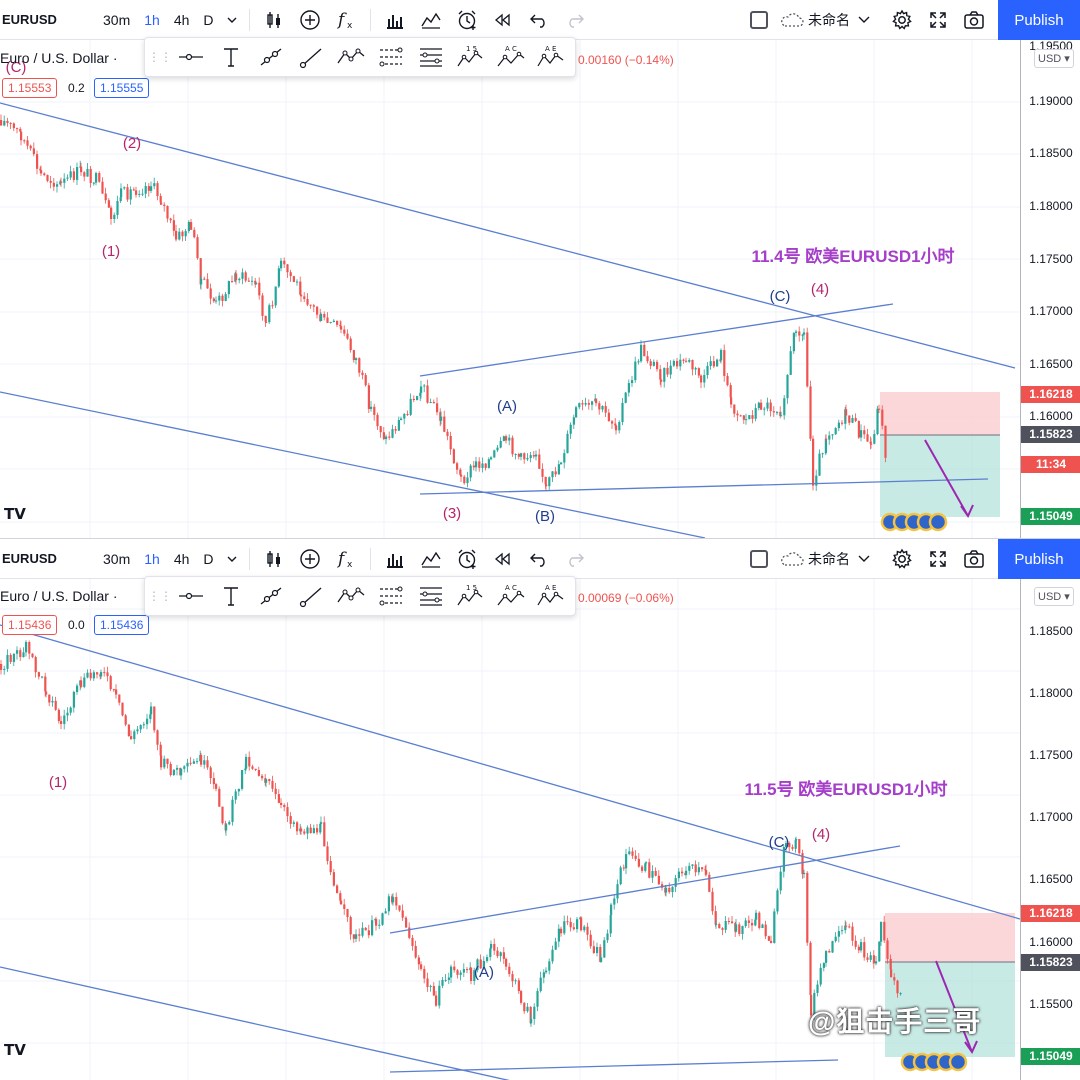 This screenshot has height=1080, width=1080. I want to click on target-price-tag: 1.15049, so click(1050, 516).